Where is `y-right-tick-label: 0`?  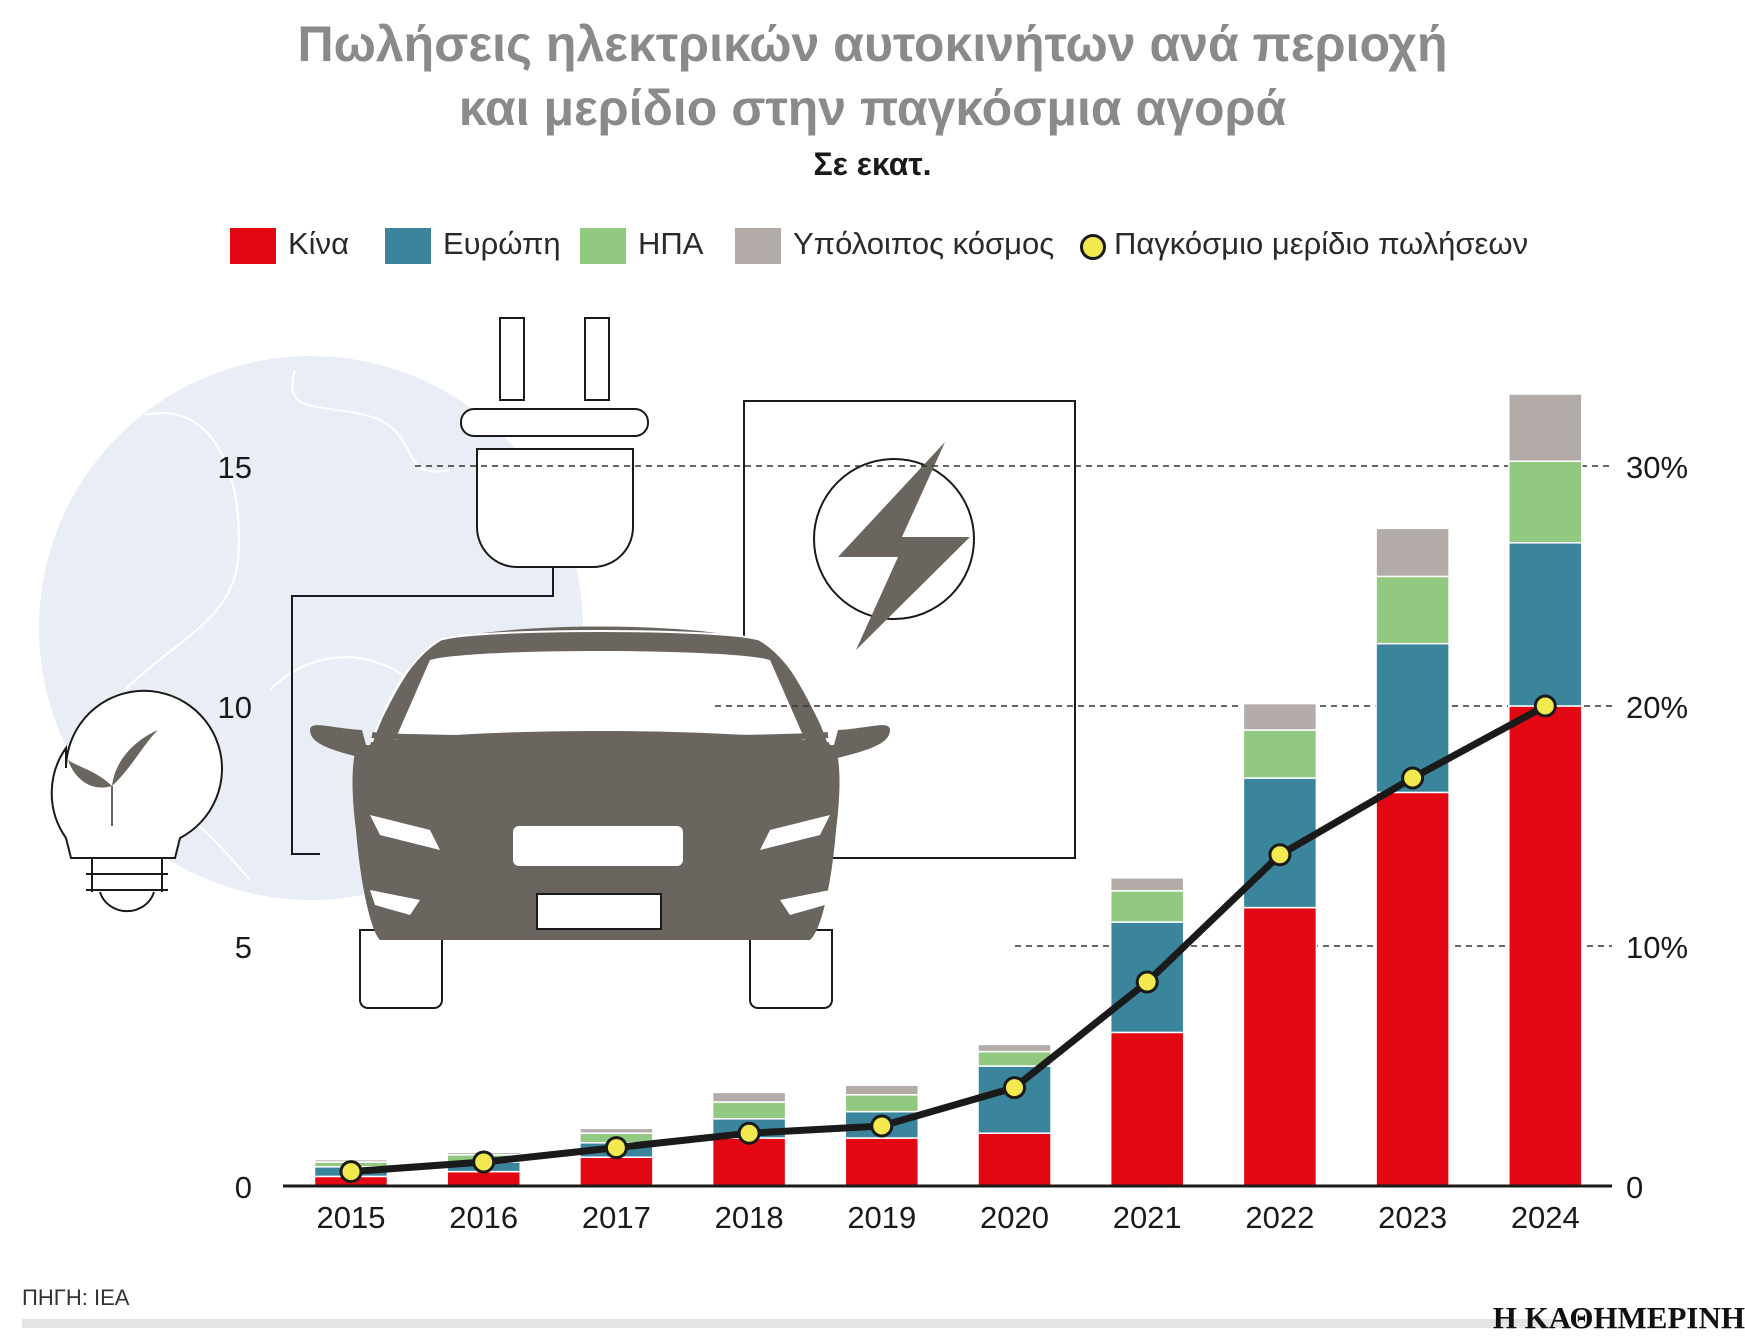
y-right-tick-label: 0 is located at coordinates (1634, 1187).